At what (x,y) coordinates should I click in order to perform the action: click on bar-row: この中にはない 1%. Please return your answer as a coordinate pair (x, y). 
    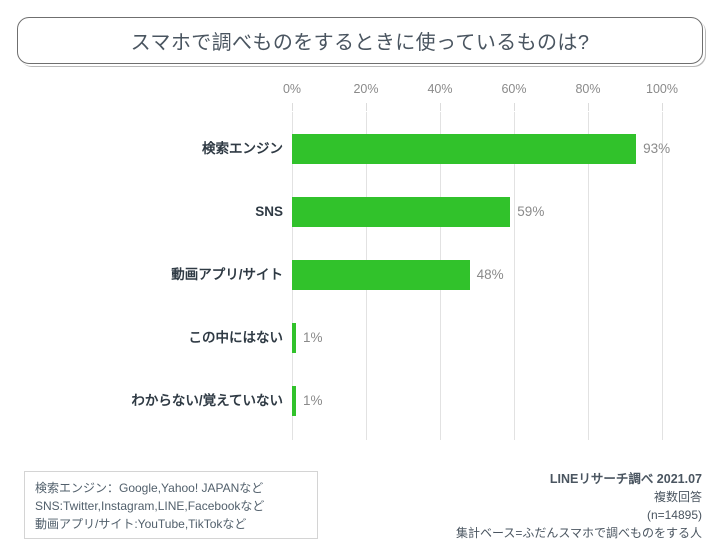
    Looking at the image, I should click on (425, 338).